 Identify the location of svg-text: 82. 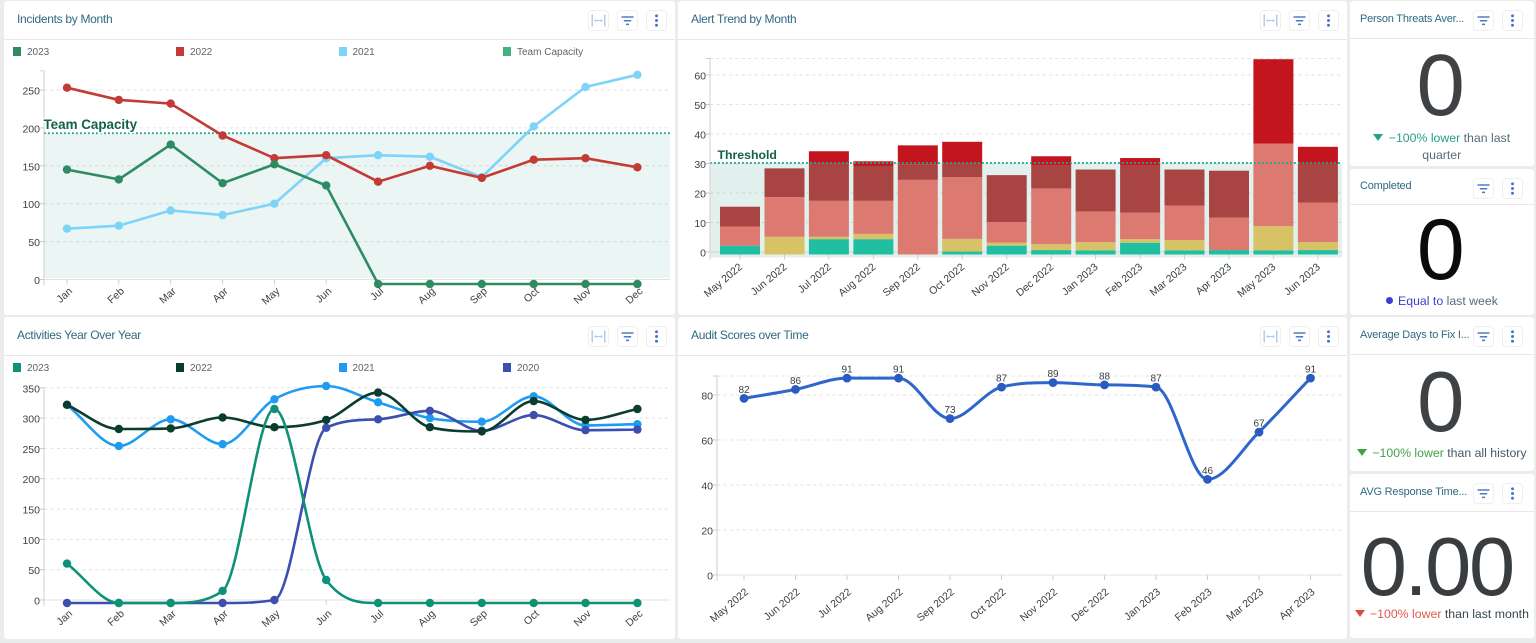
(744, 390).